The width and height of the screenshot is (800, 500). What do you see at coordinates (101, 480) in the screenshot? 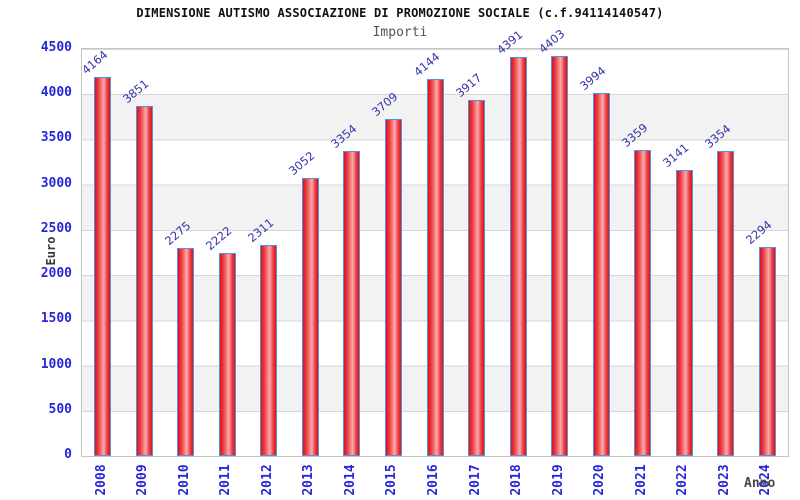
I see `x-tick-2008: 2008` at bounding box center [101, 480].